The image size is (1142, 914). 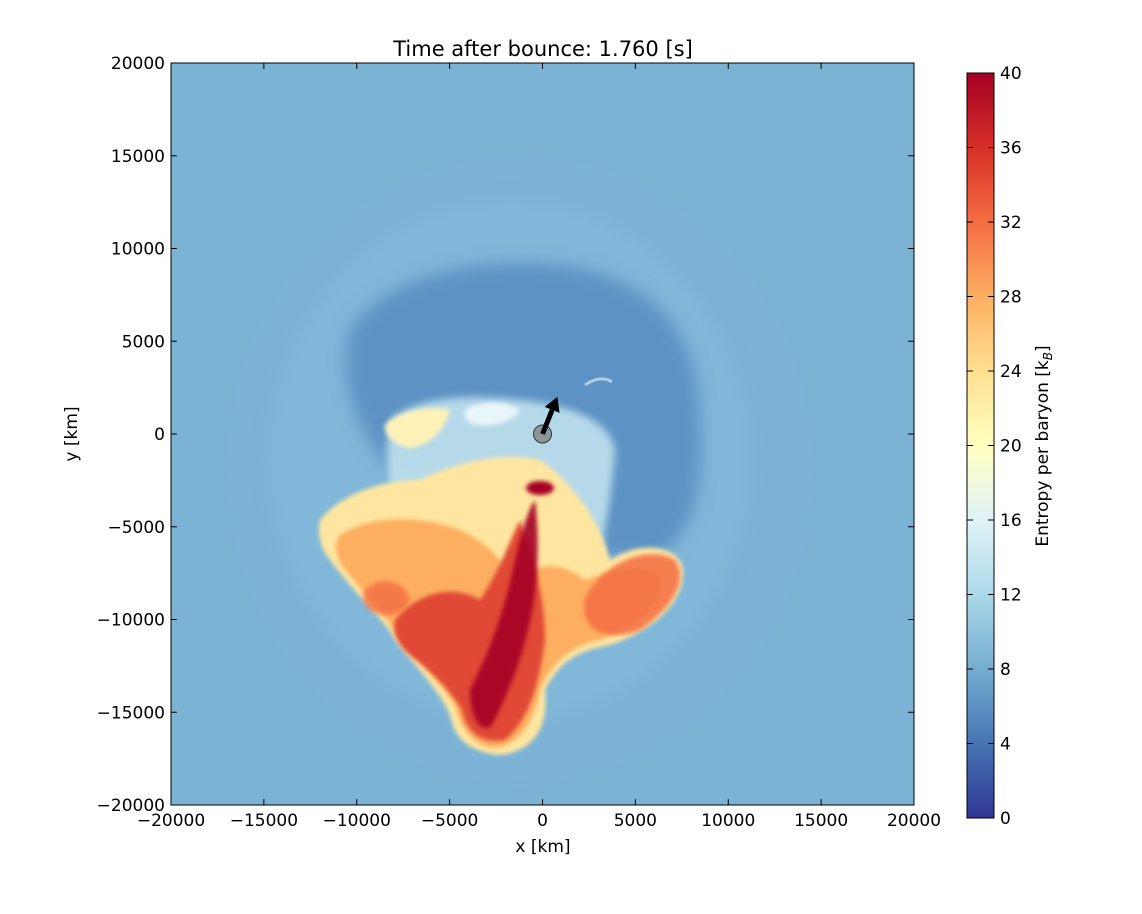 What do you see at coordinates (1048, 356) in the screenshot?
I see `colorbar-label-sub: B` at bounding box center [1048, 356].